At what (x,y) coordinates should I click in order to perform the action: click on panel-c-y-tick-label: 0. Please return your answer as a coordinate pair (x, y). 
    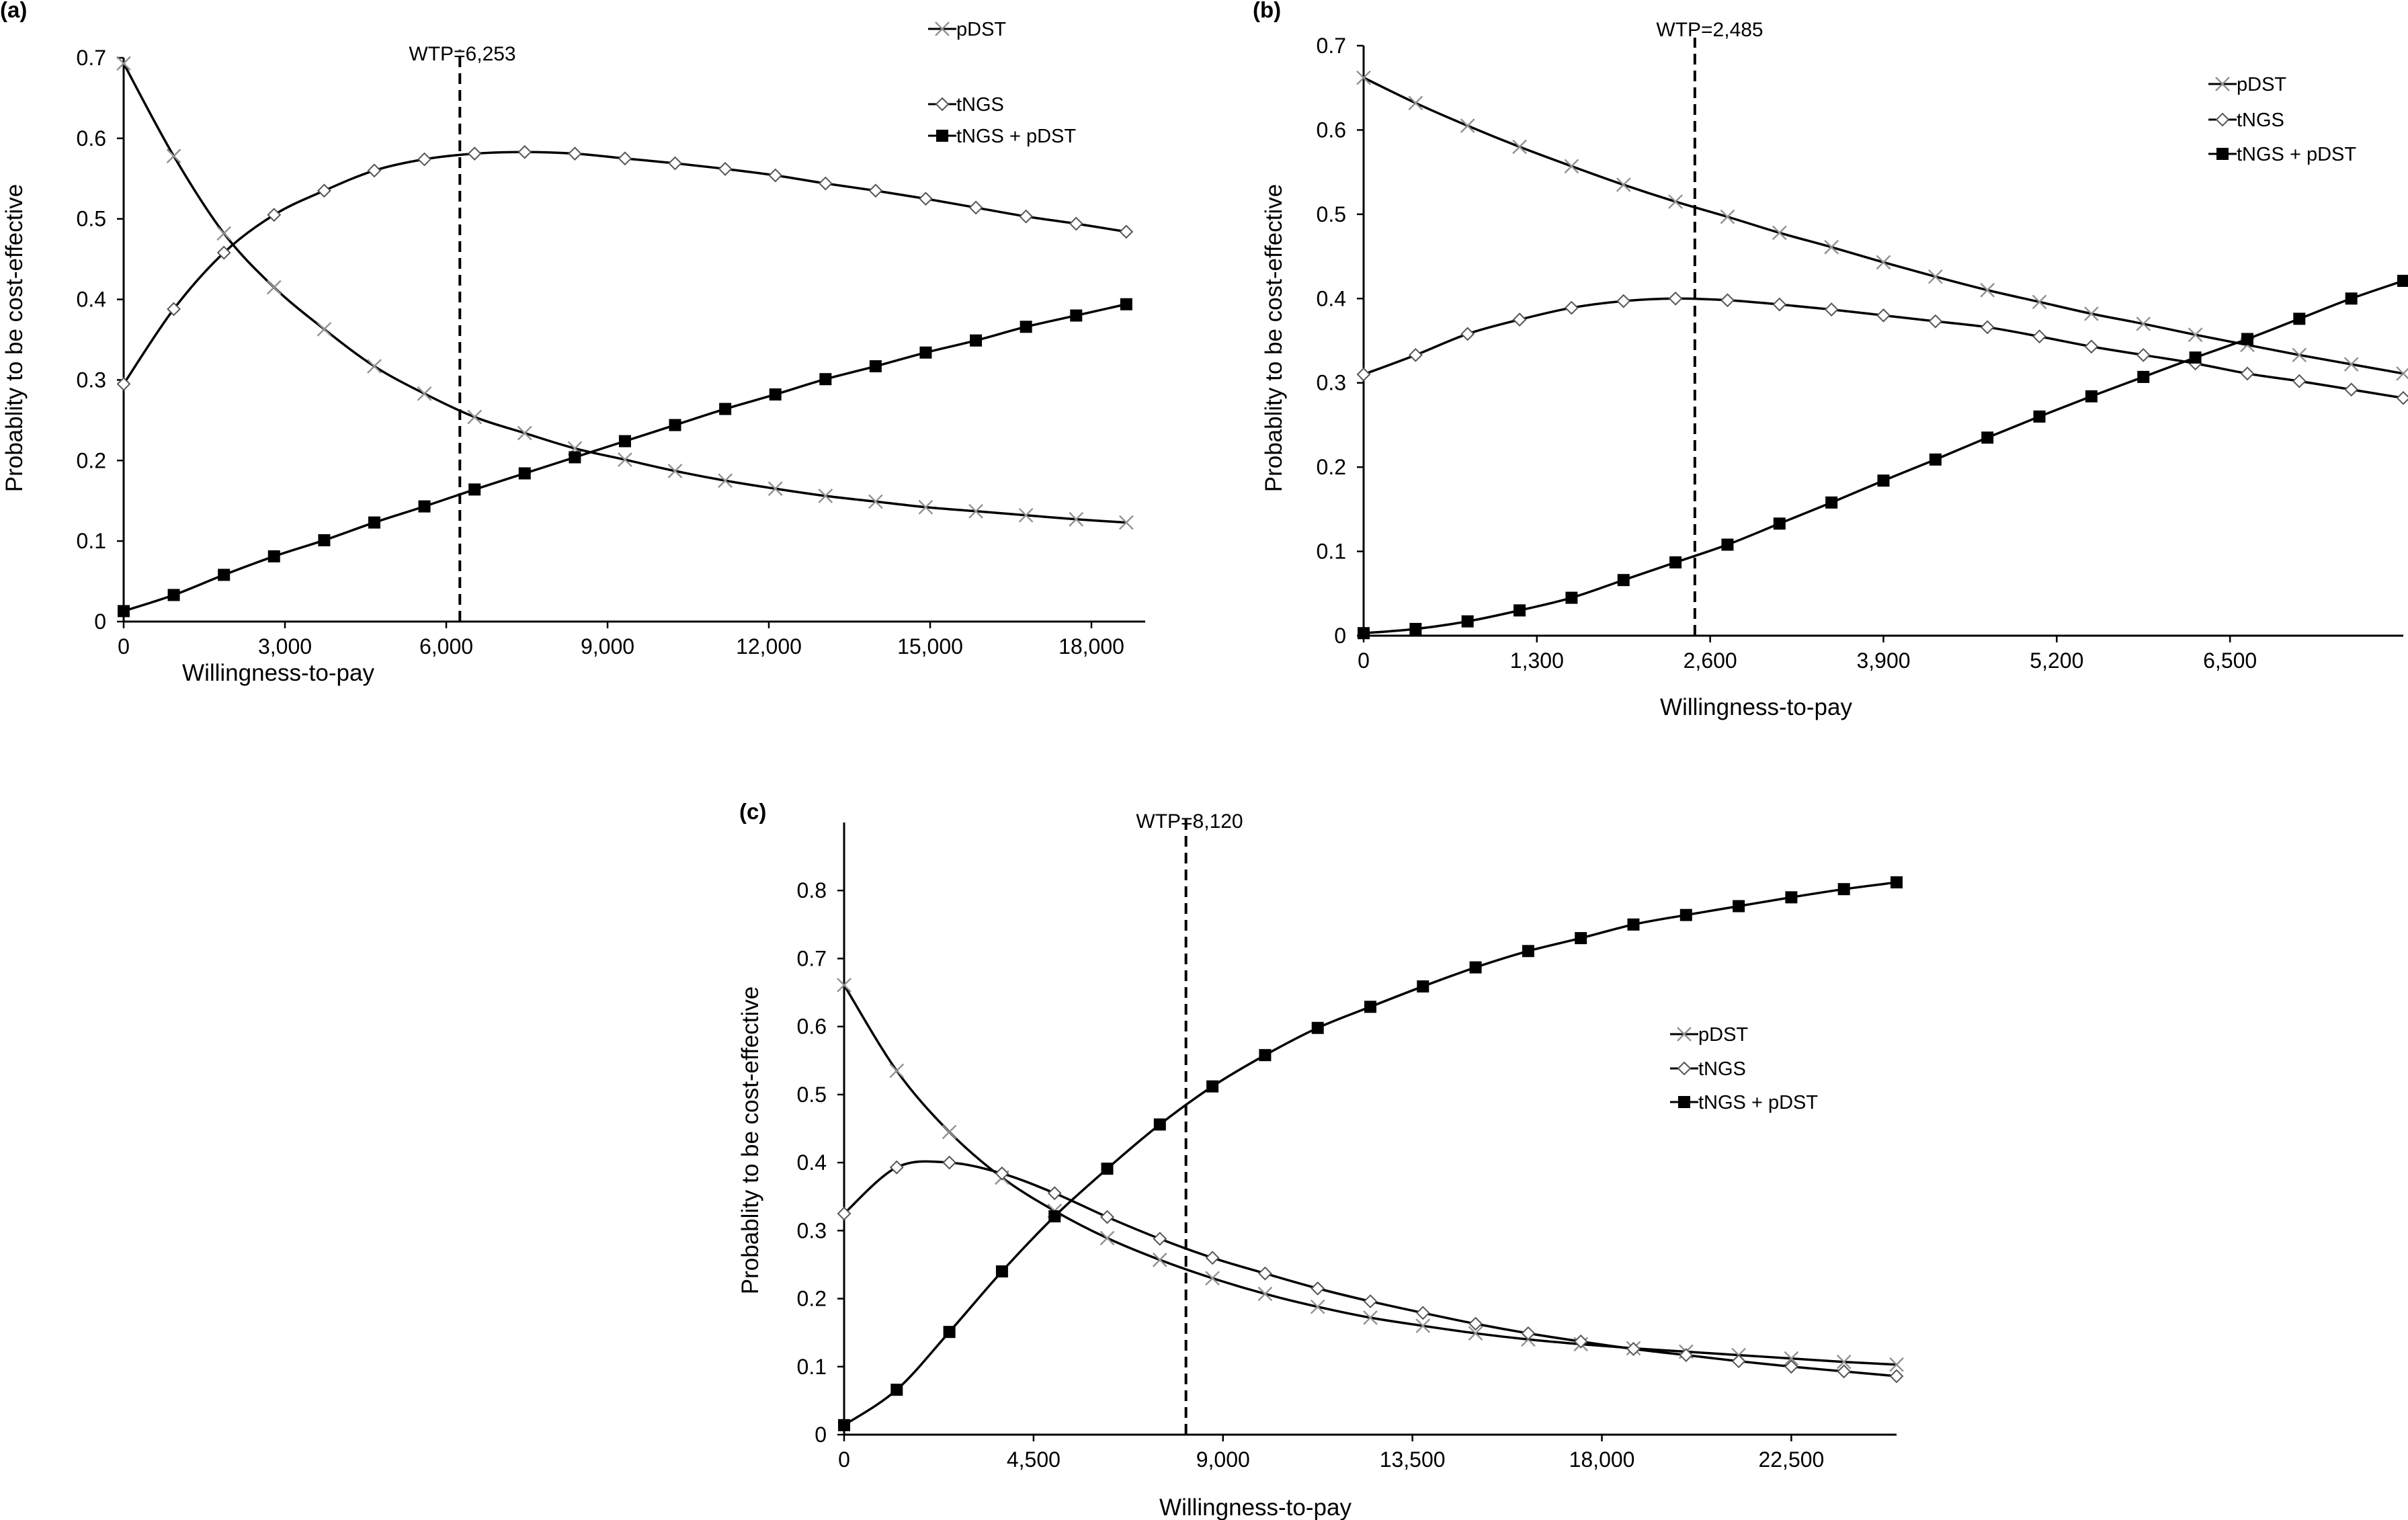
    Looking at the image, I should click on (821, 1435).